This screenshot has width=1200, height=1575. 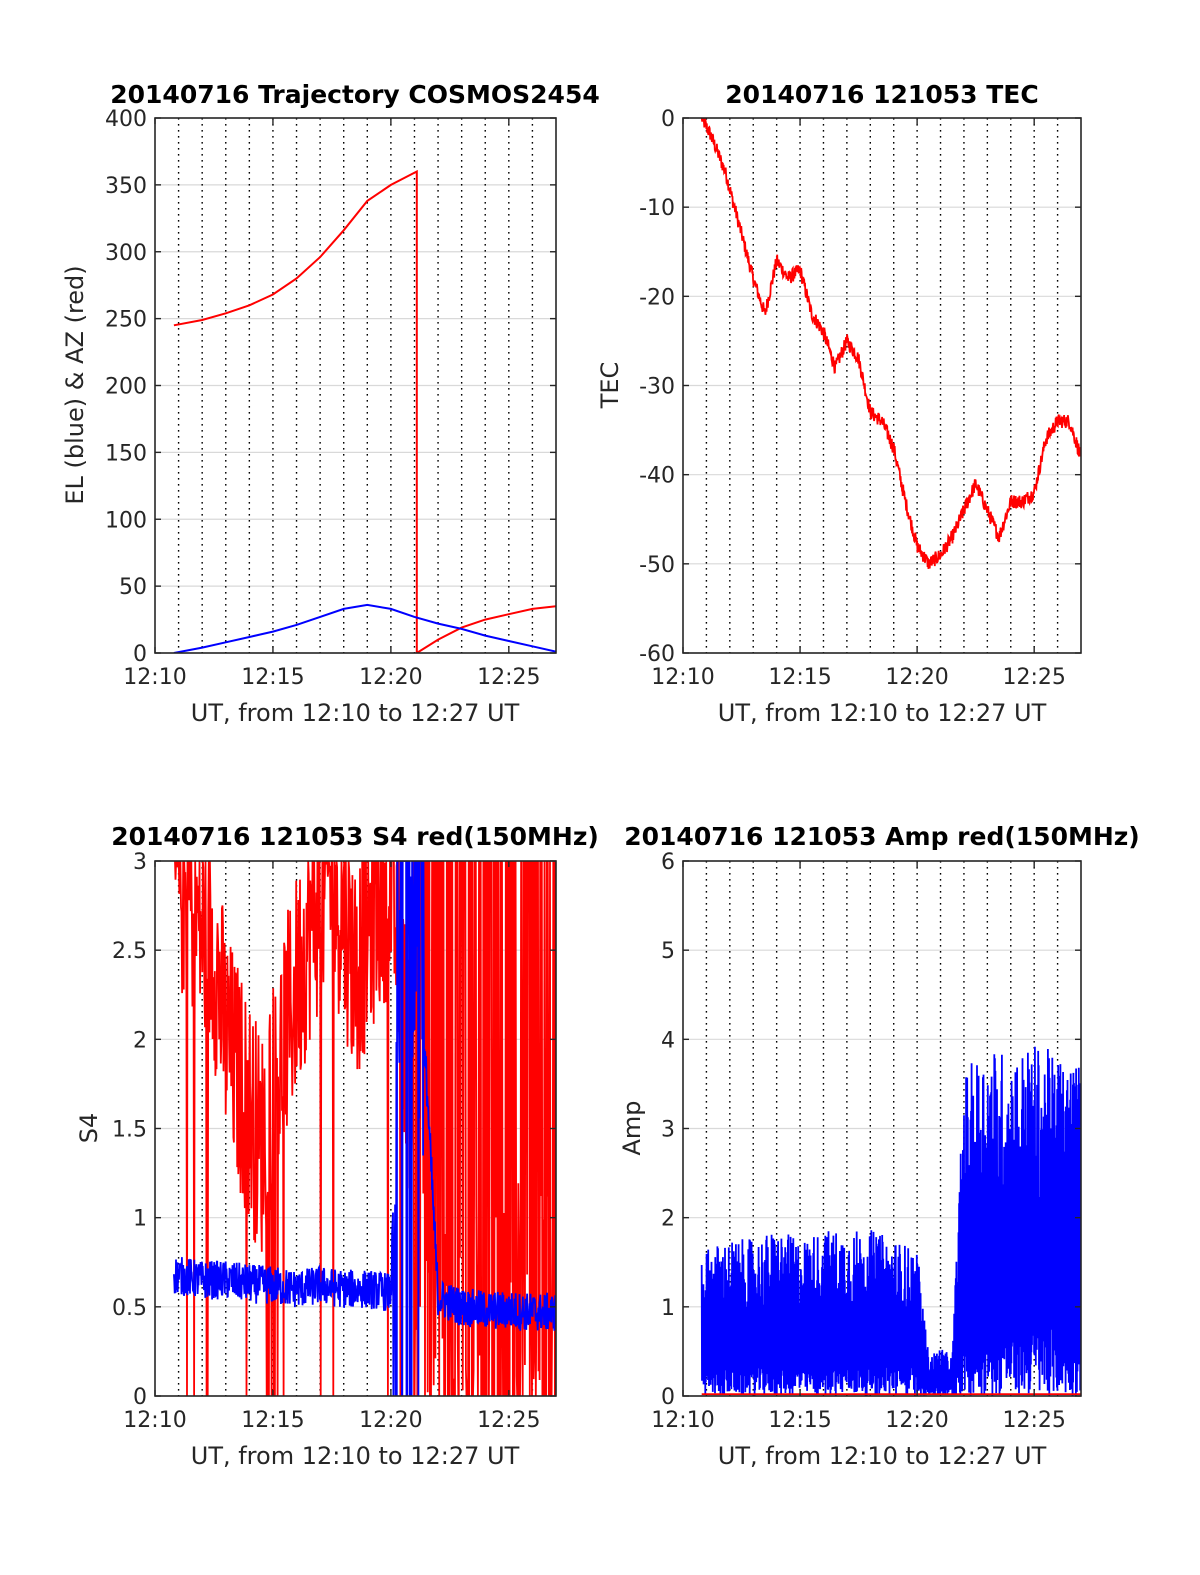 What do you see at coordinates (657, 654) in the screenshot?
I see `ytick-label: -60` at bounding box center [657, 654].